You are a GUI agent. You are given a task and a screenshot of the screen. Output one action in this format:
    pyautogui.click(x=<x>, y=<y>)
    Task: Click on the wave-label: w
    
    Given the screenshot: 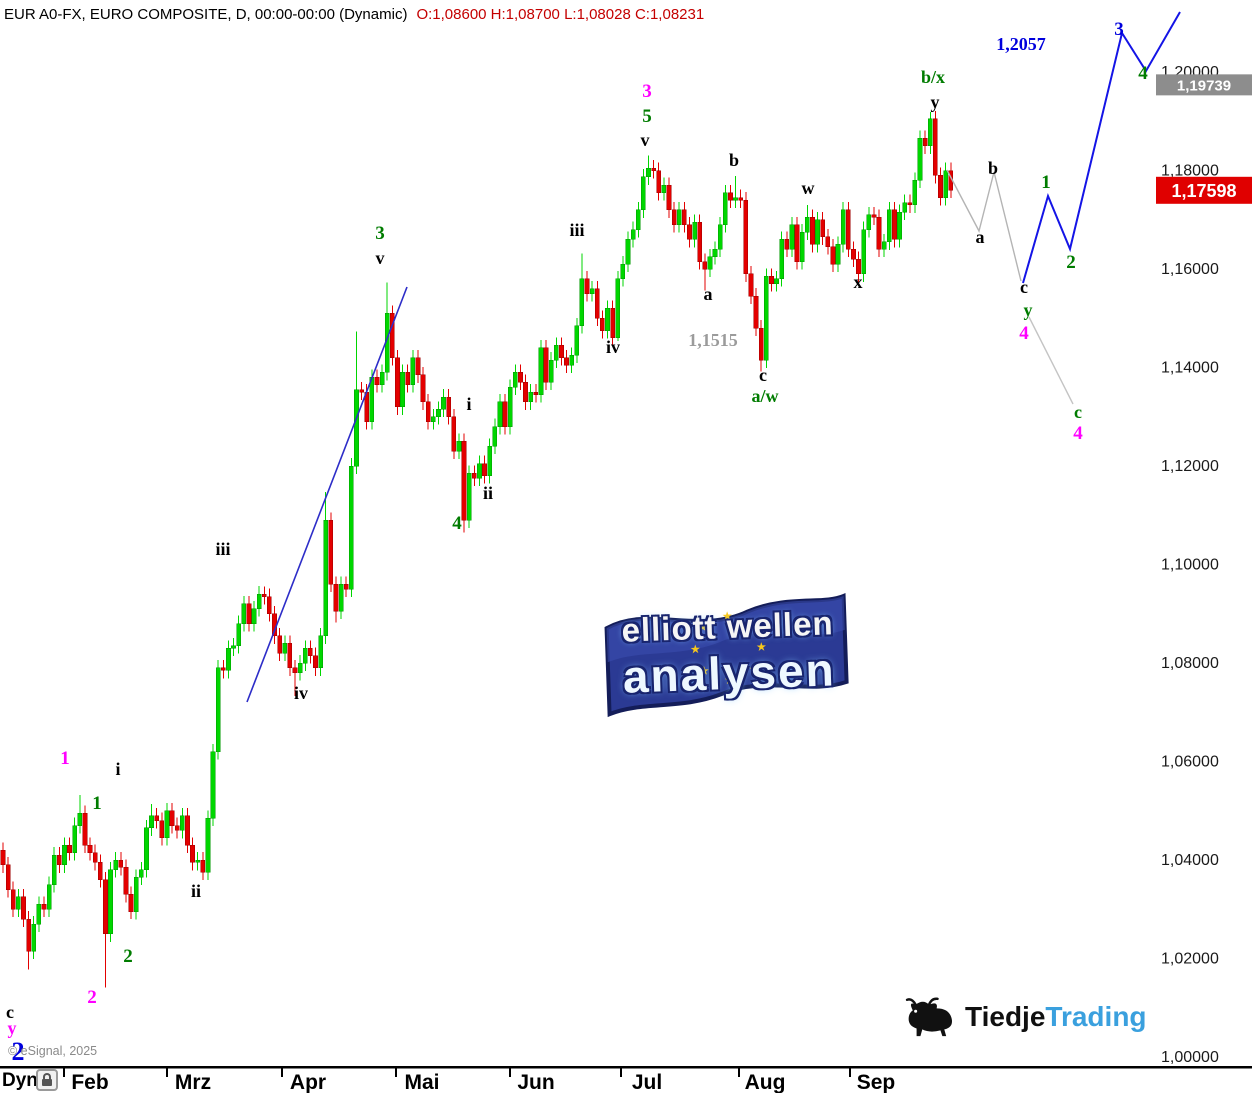 What is the action you would take?
    pyautogui.click(x=808, y=188)
    